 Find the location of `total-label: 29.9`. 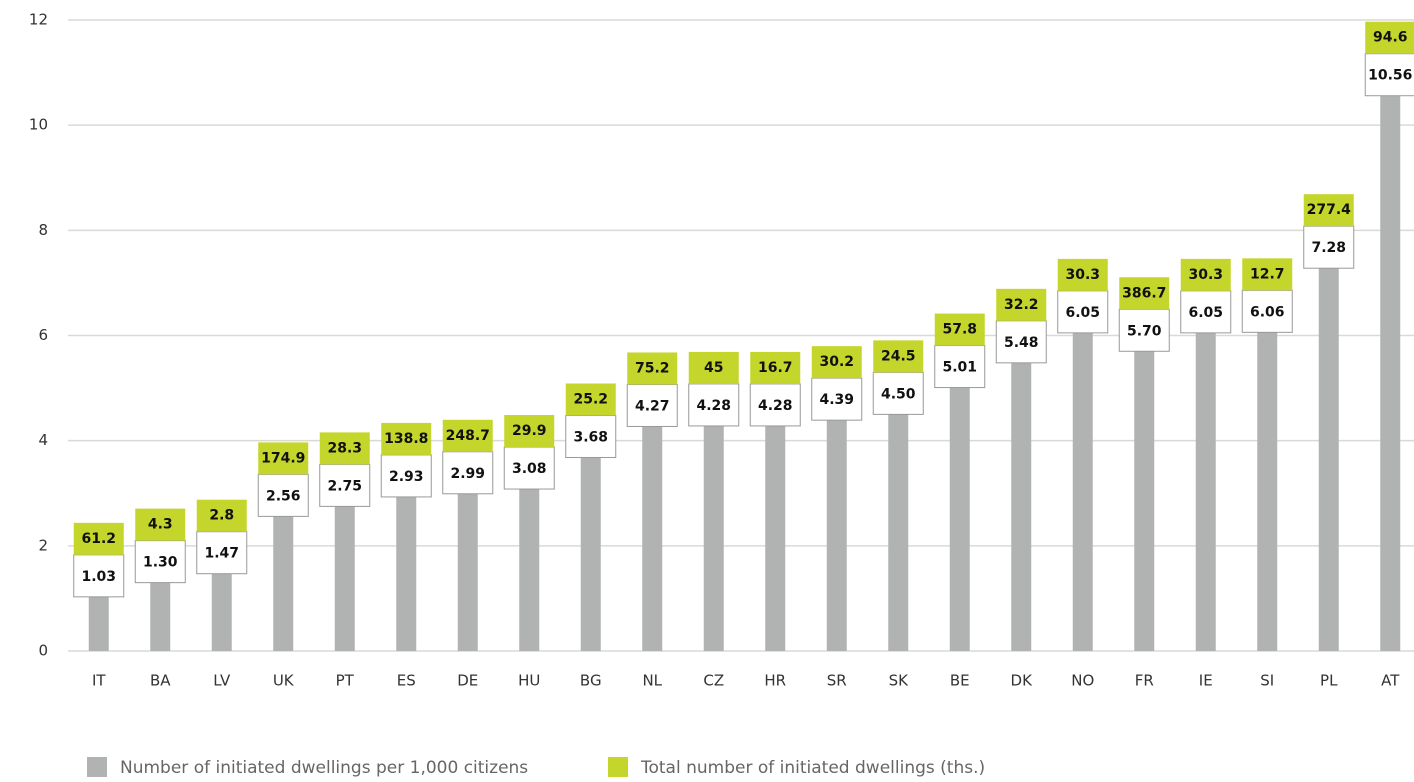

total-label: 29.9 is located at coordinates (529, 431).